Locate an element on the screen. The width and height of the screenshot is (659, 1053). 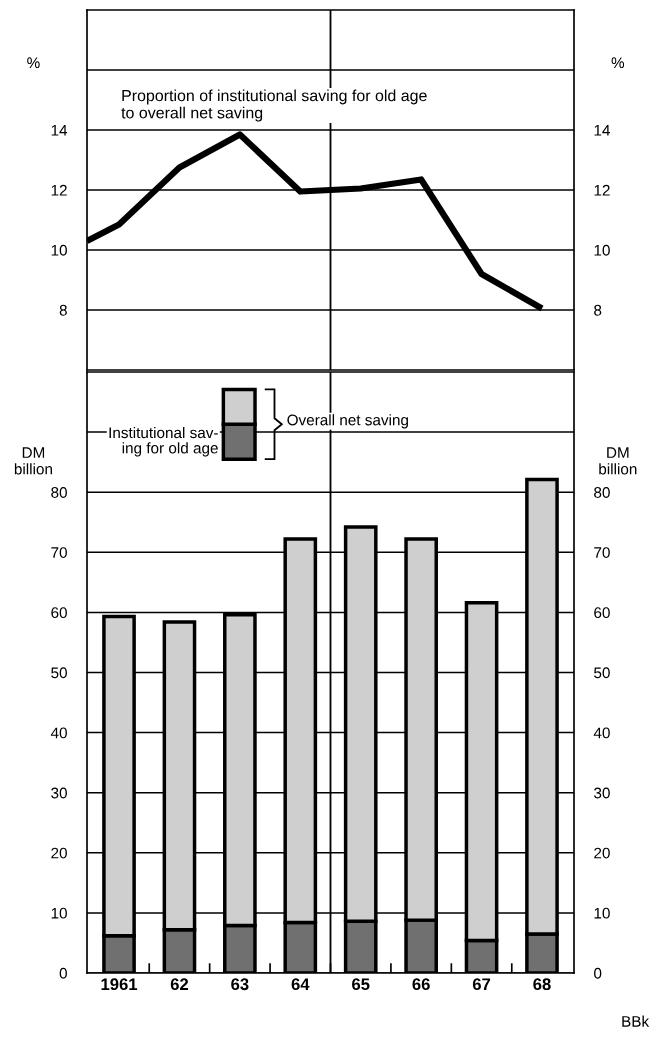
y-tick-label: 20 is located at coordinates (59, 853).